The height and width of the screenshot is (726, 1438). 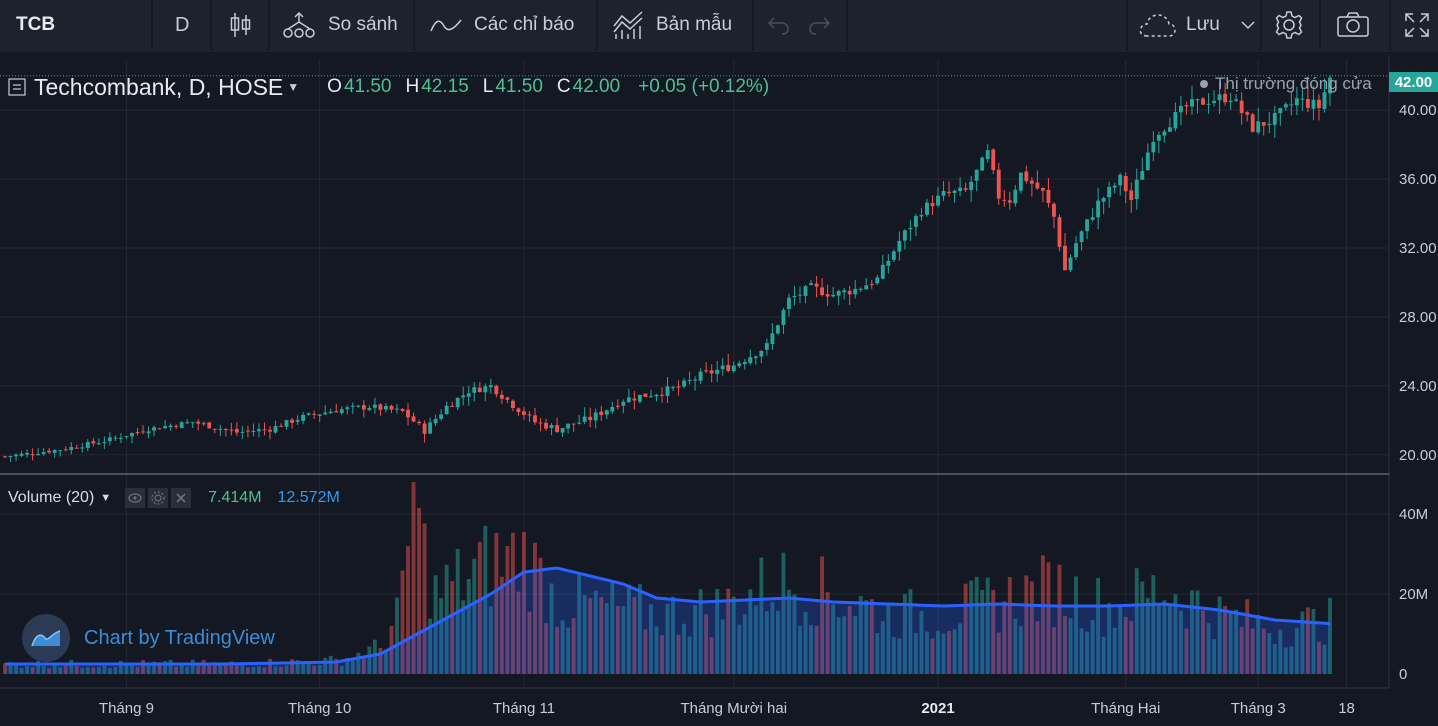 What do you see at coordinates (135, 498) in the screenshot?
I see `eye-icon` at bounding box center [135, 498].